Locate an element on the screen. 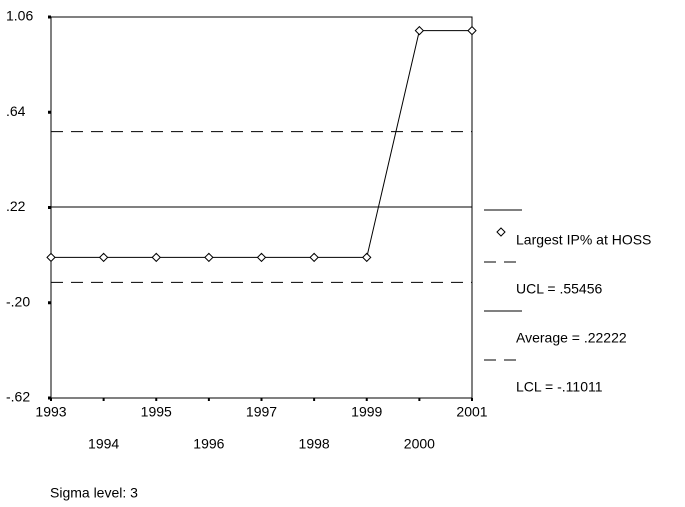 The image size is (685, 507). y-tick-label: -.20 is located at coordinates (18, 301).